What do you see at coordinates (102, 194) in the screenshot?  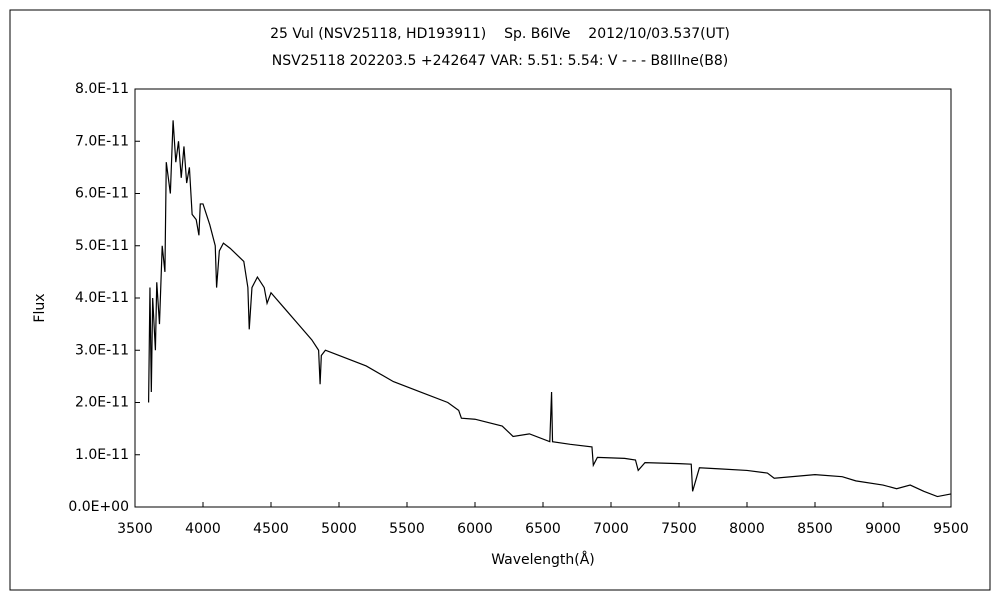 I see `y-tick-label: 6.0E-11` at bounding box center [102, 194].